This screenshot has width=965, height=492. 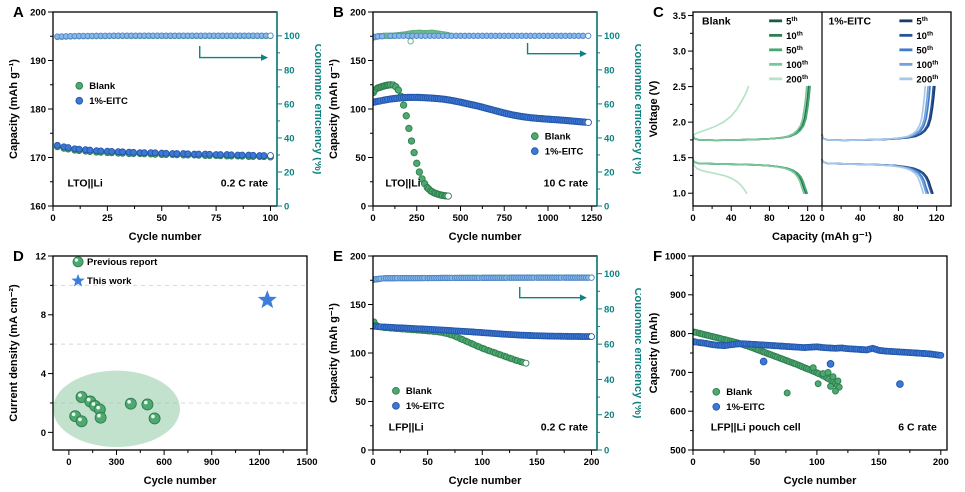 What do you see at coordinates (417, 218) in the screenshot?
I see `x-tick-label: 250` at bounding box center [417, 218].